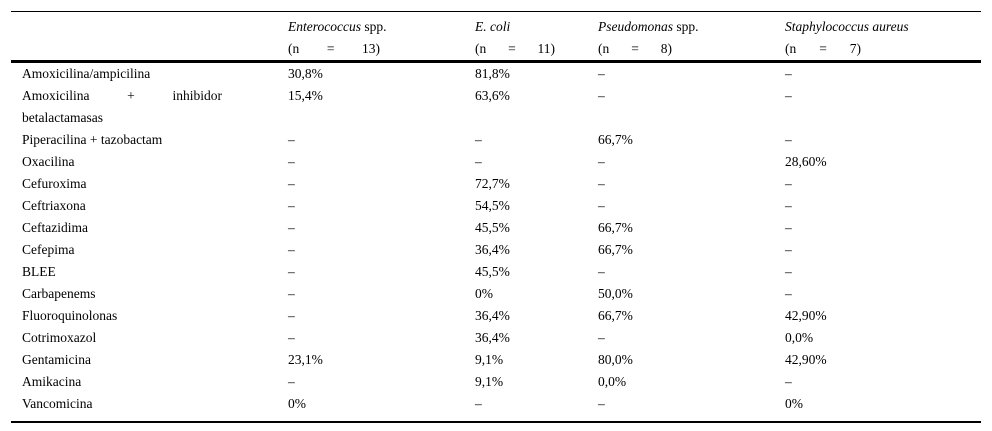  I want to click on row-label: Ceftazidima, so click(55, 227).